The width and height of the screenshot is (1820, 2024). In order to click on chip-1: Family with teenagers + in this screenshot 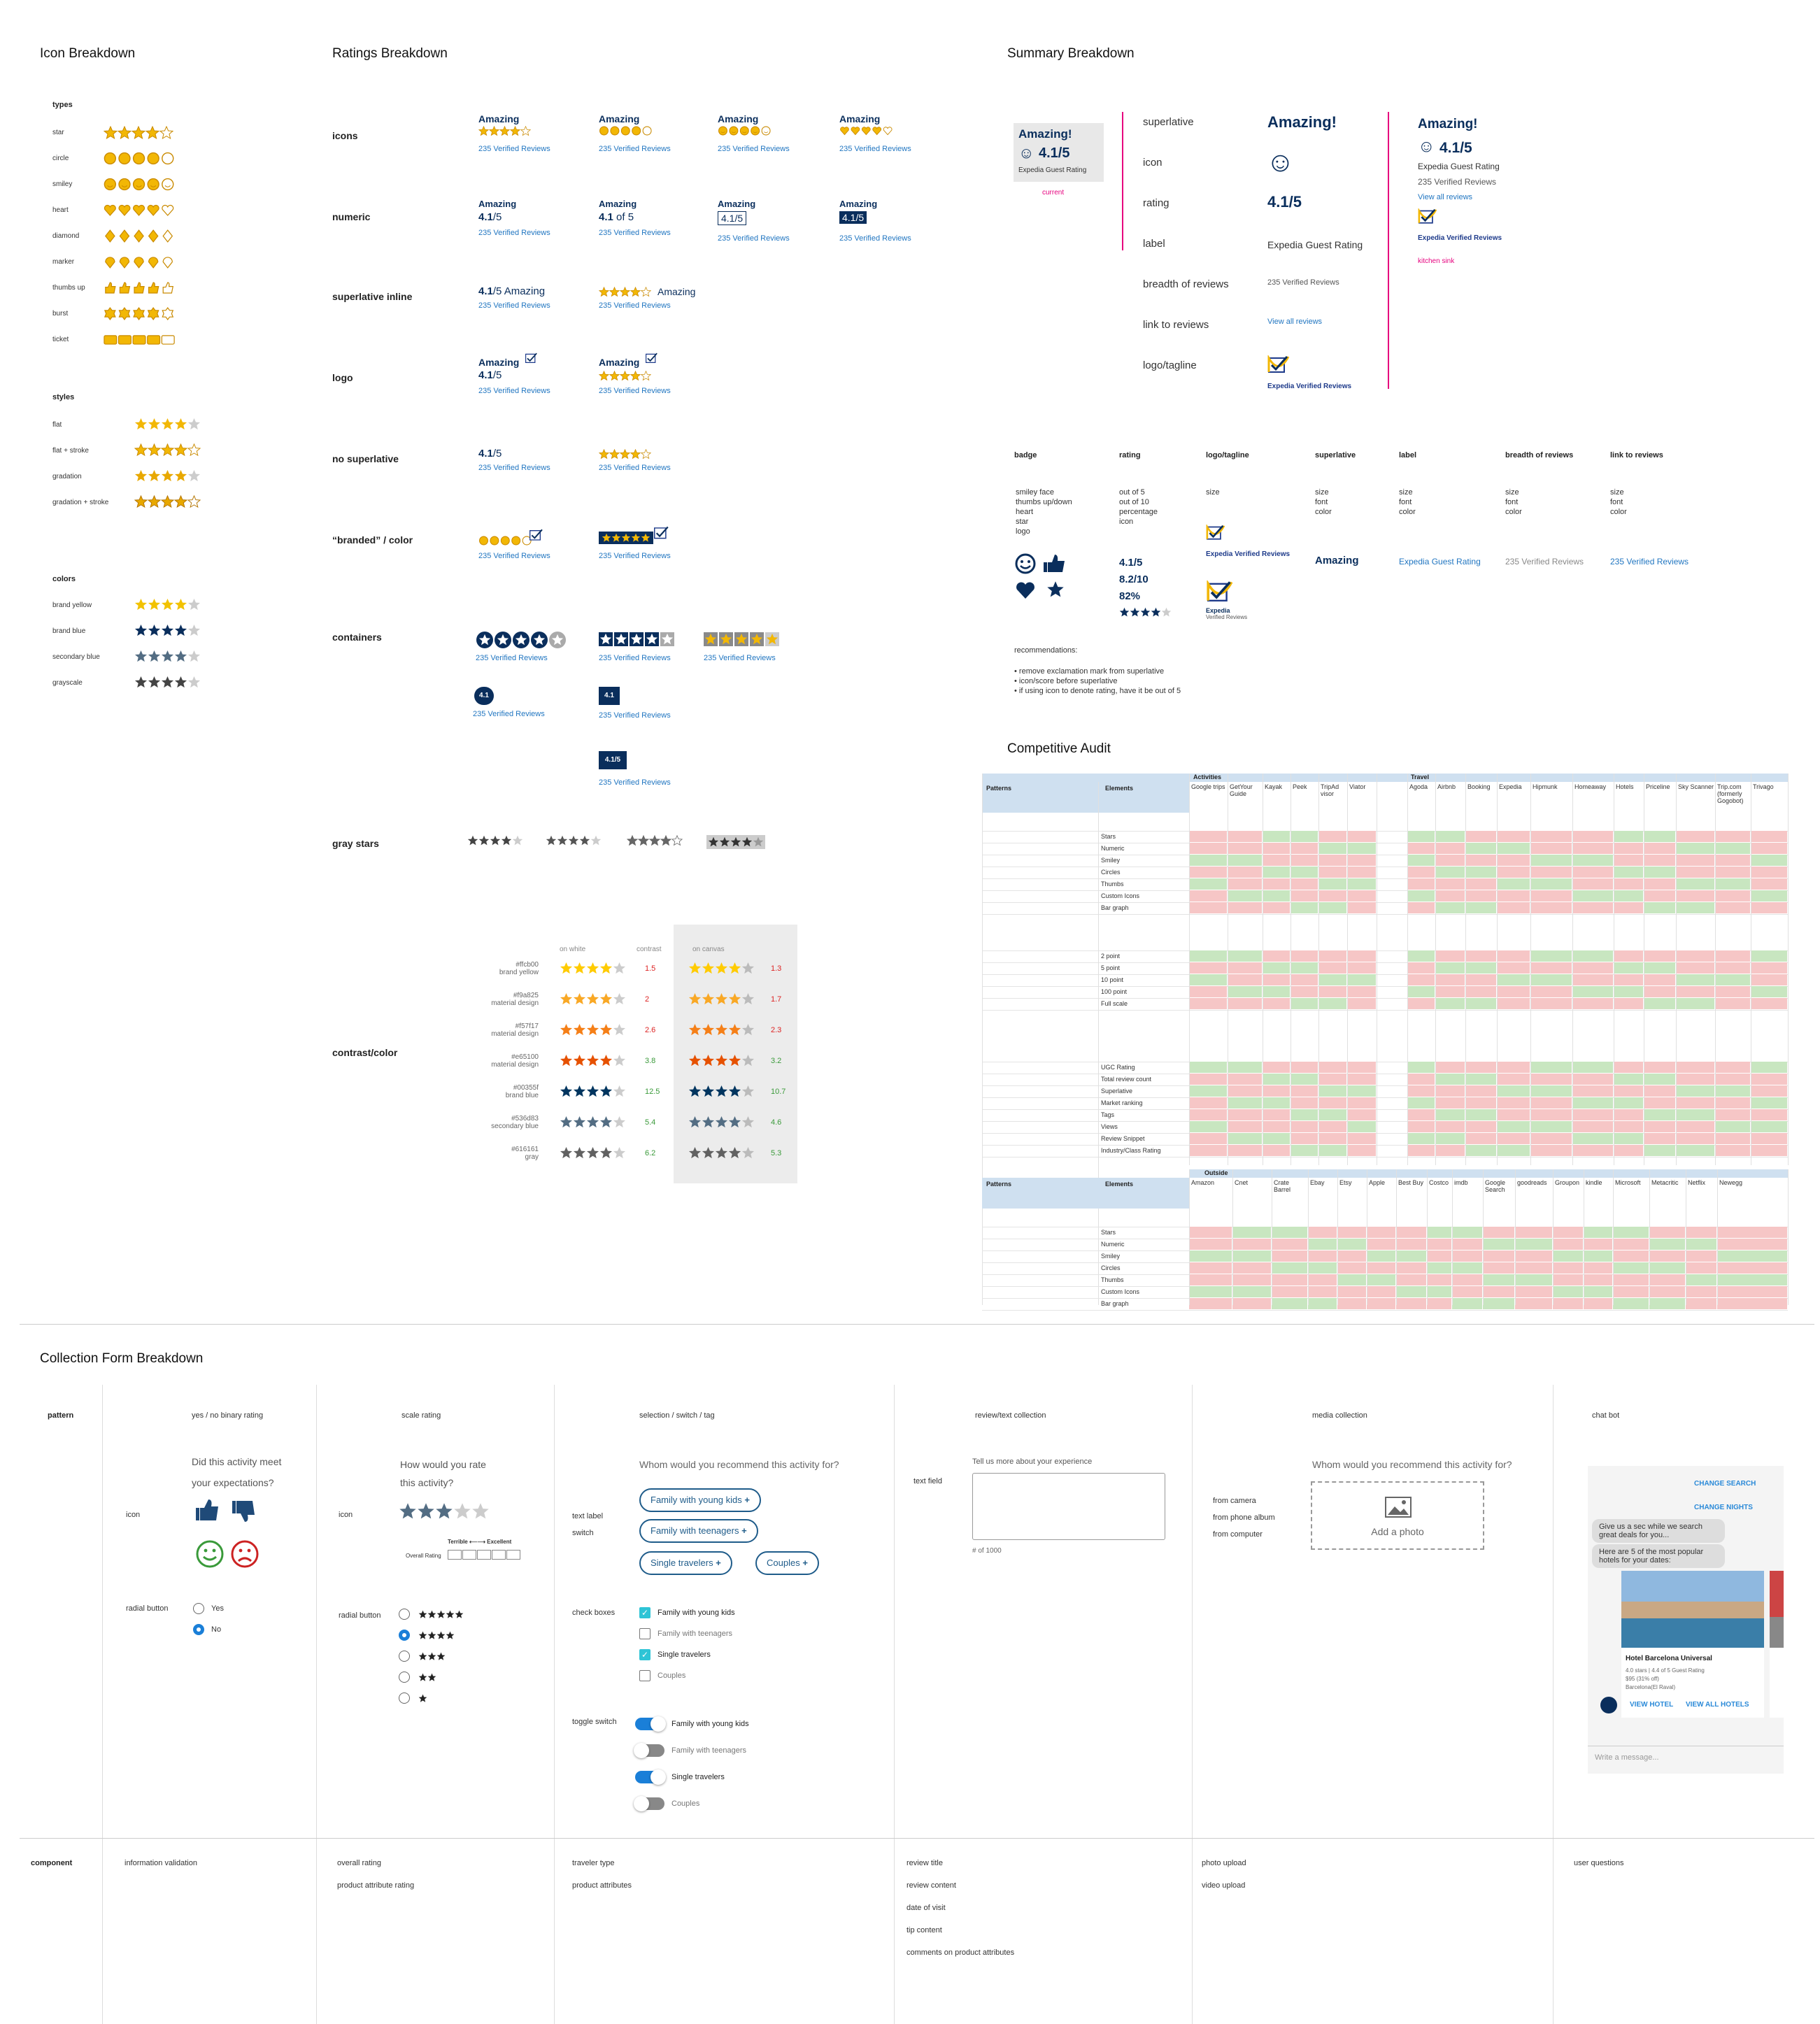, I will do `click(698, 1531)`.